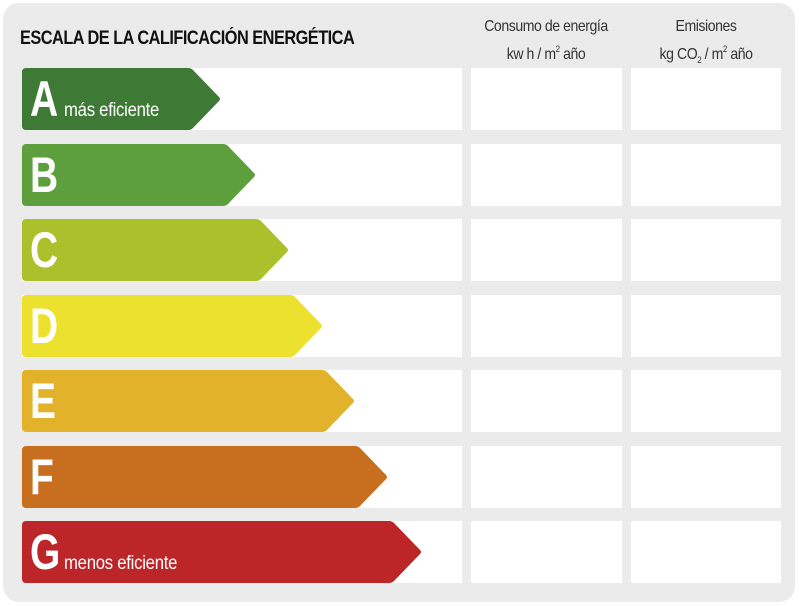 Image resolution: width=799 pixels, height=606 pixels. I want to click on emissions-cell-b, so click(706, 175).